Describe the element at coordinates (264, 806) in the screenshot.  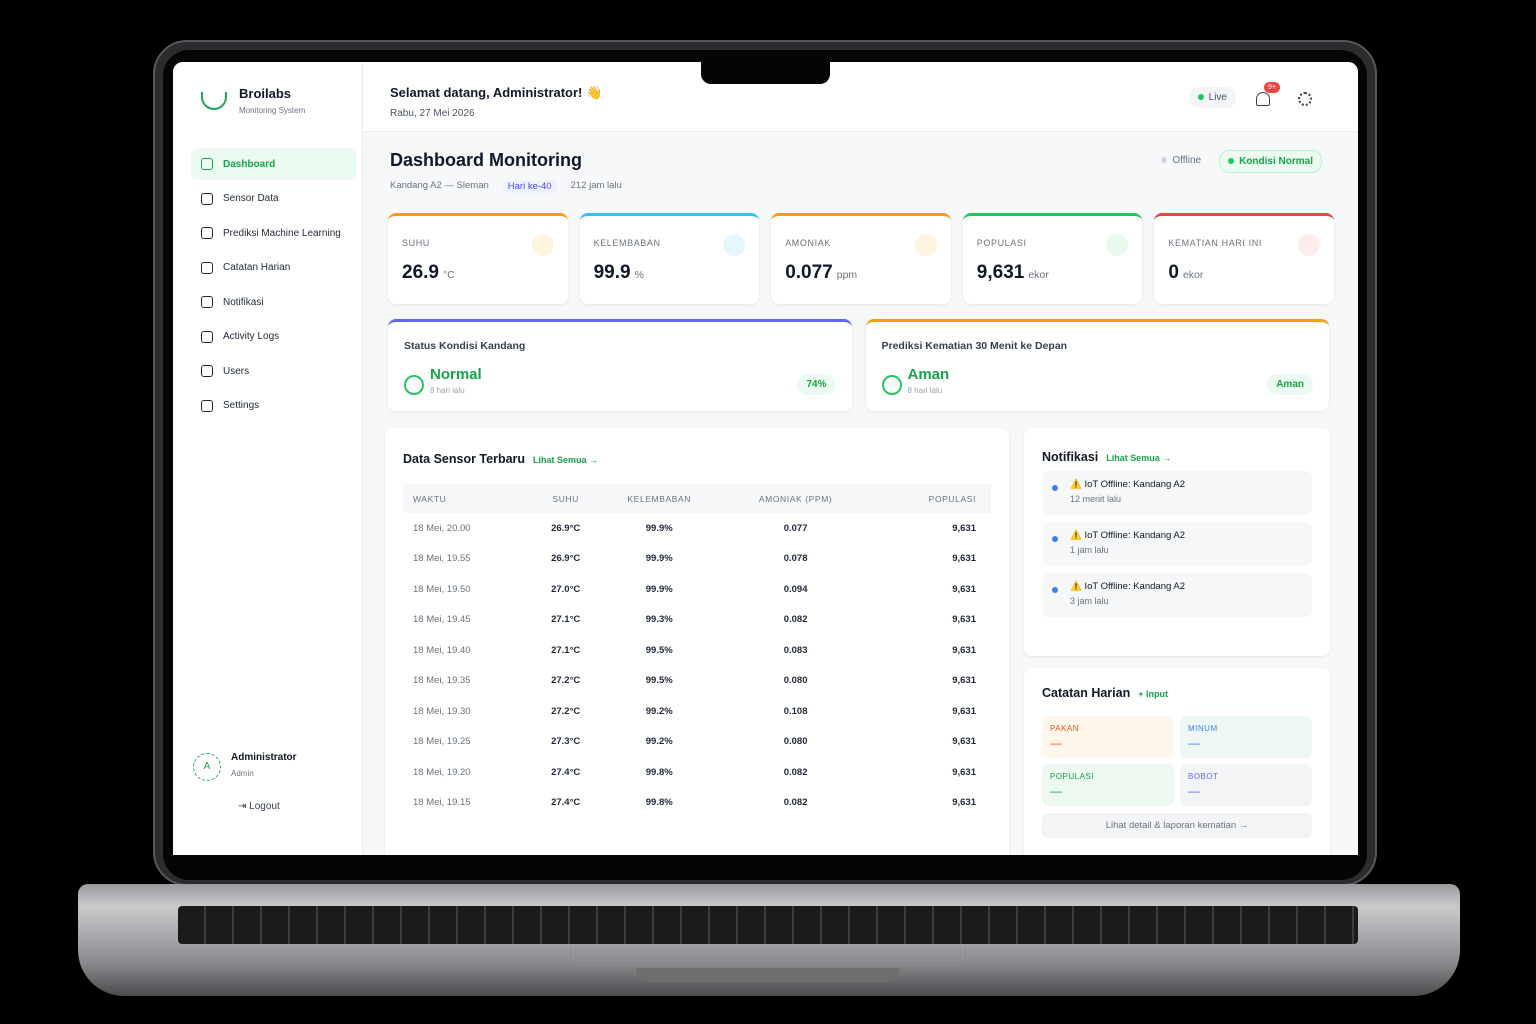
I see `logout-label: Logout` at that location.